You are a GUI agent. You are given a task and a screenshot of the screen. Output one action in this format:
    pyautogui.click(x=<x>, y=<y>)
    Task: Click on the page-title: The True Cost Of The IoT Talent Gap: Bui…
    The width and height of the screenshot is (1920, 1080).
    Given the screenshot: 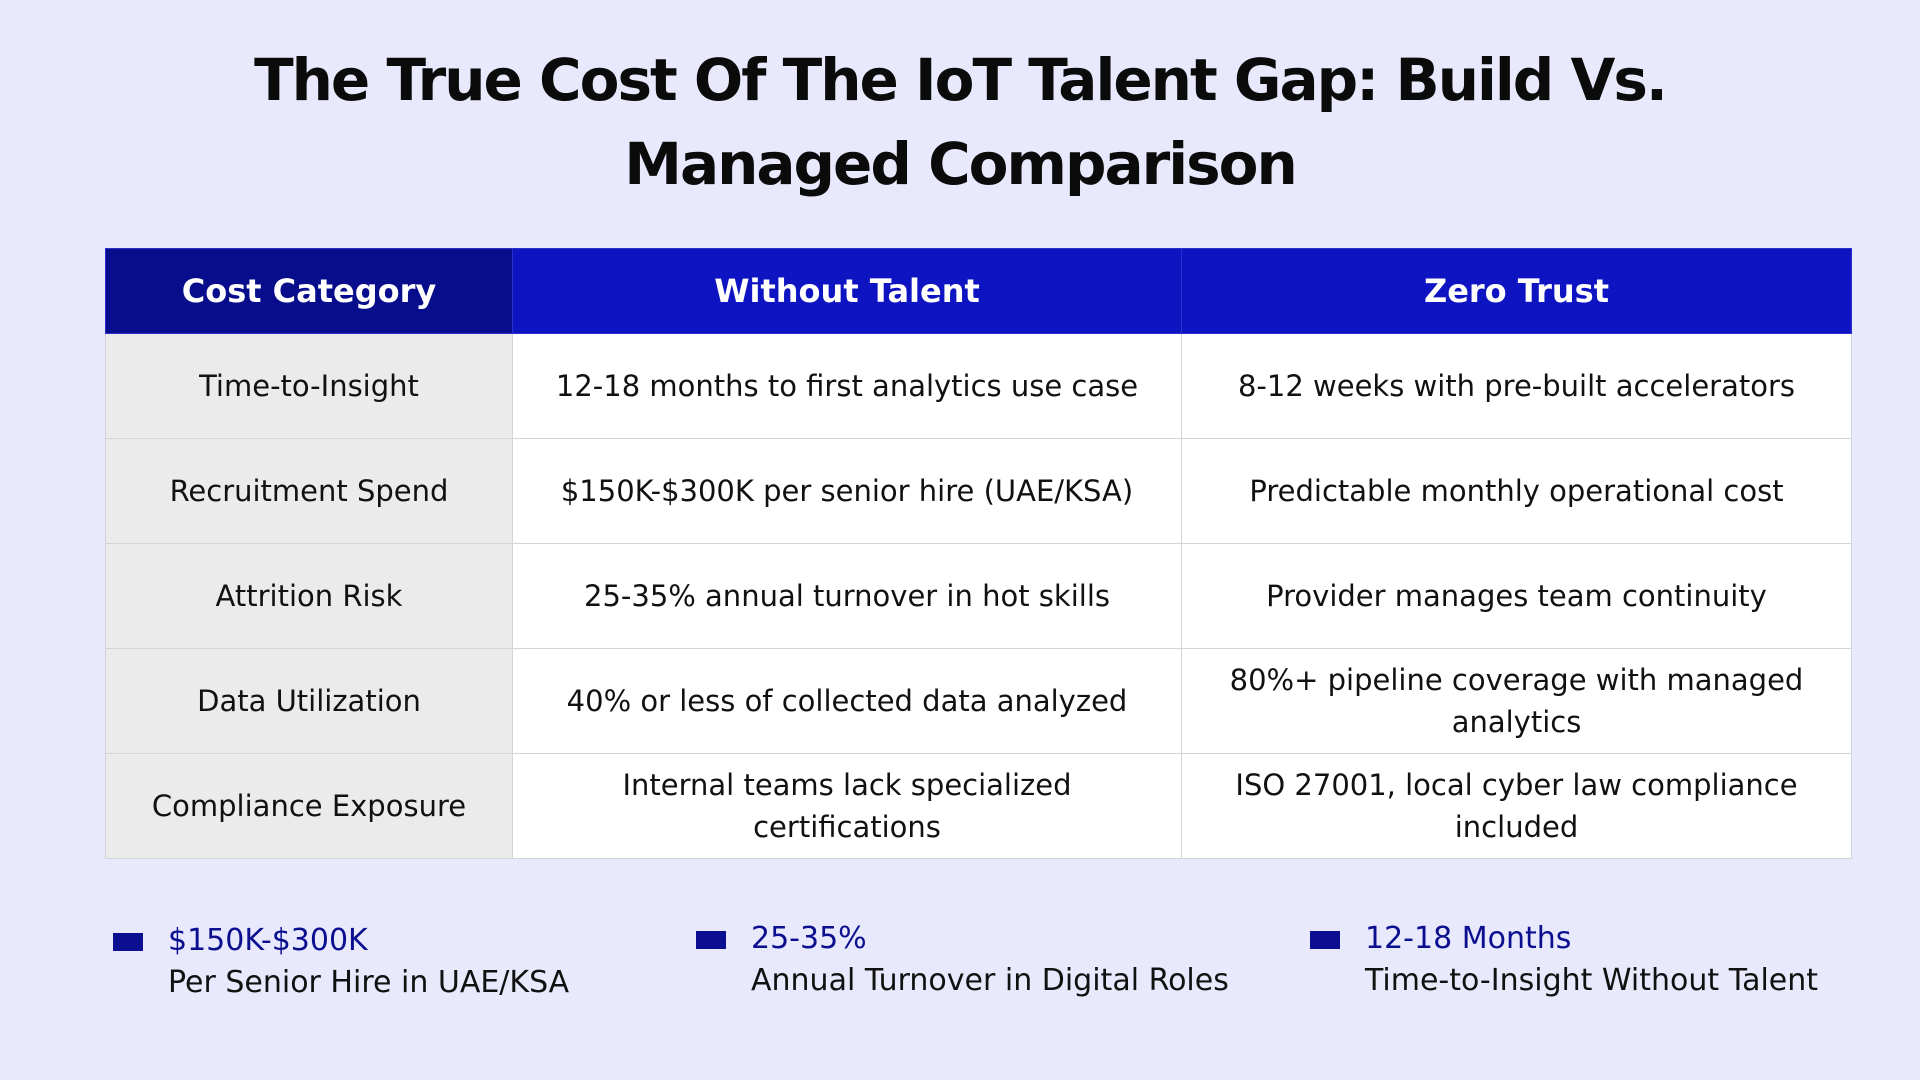 What is the action you would take?
    pyautogui.click(x=961, y=122)
    